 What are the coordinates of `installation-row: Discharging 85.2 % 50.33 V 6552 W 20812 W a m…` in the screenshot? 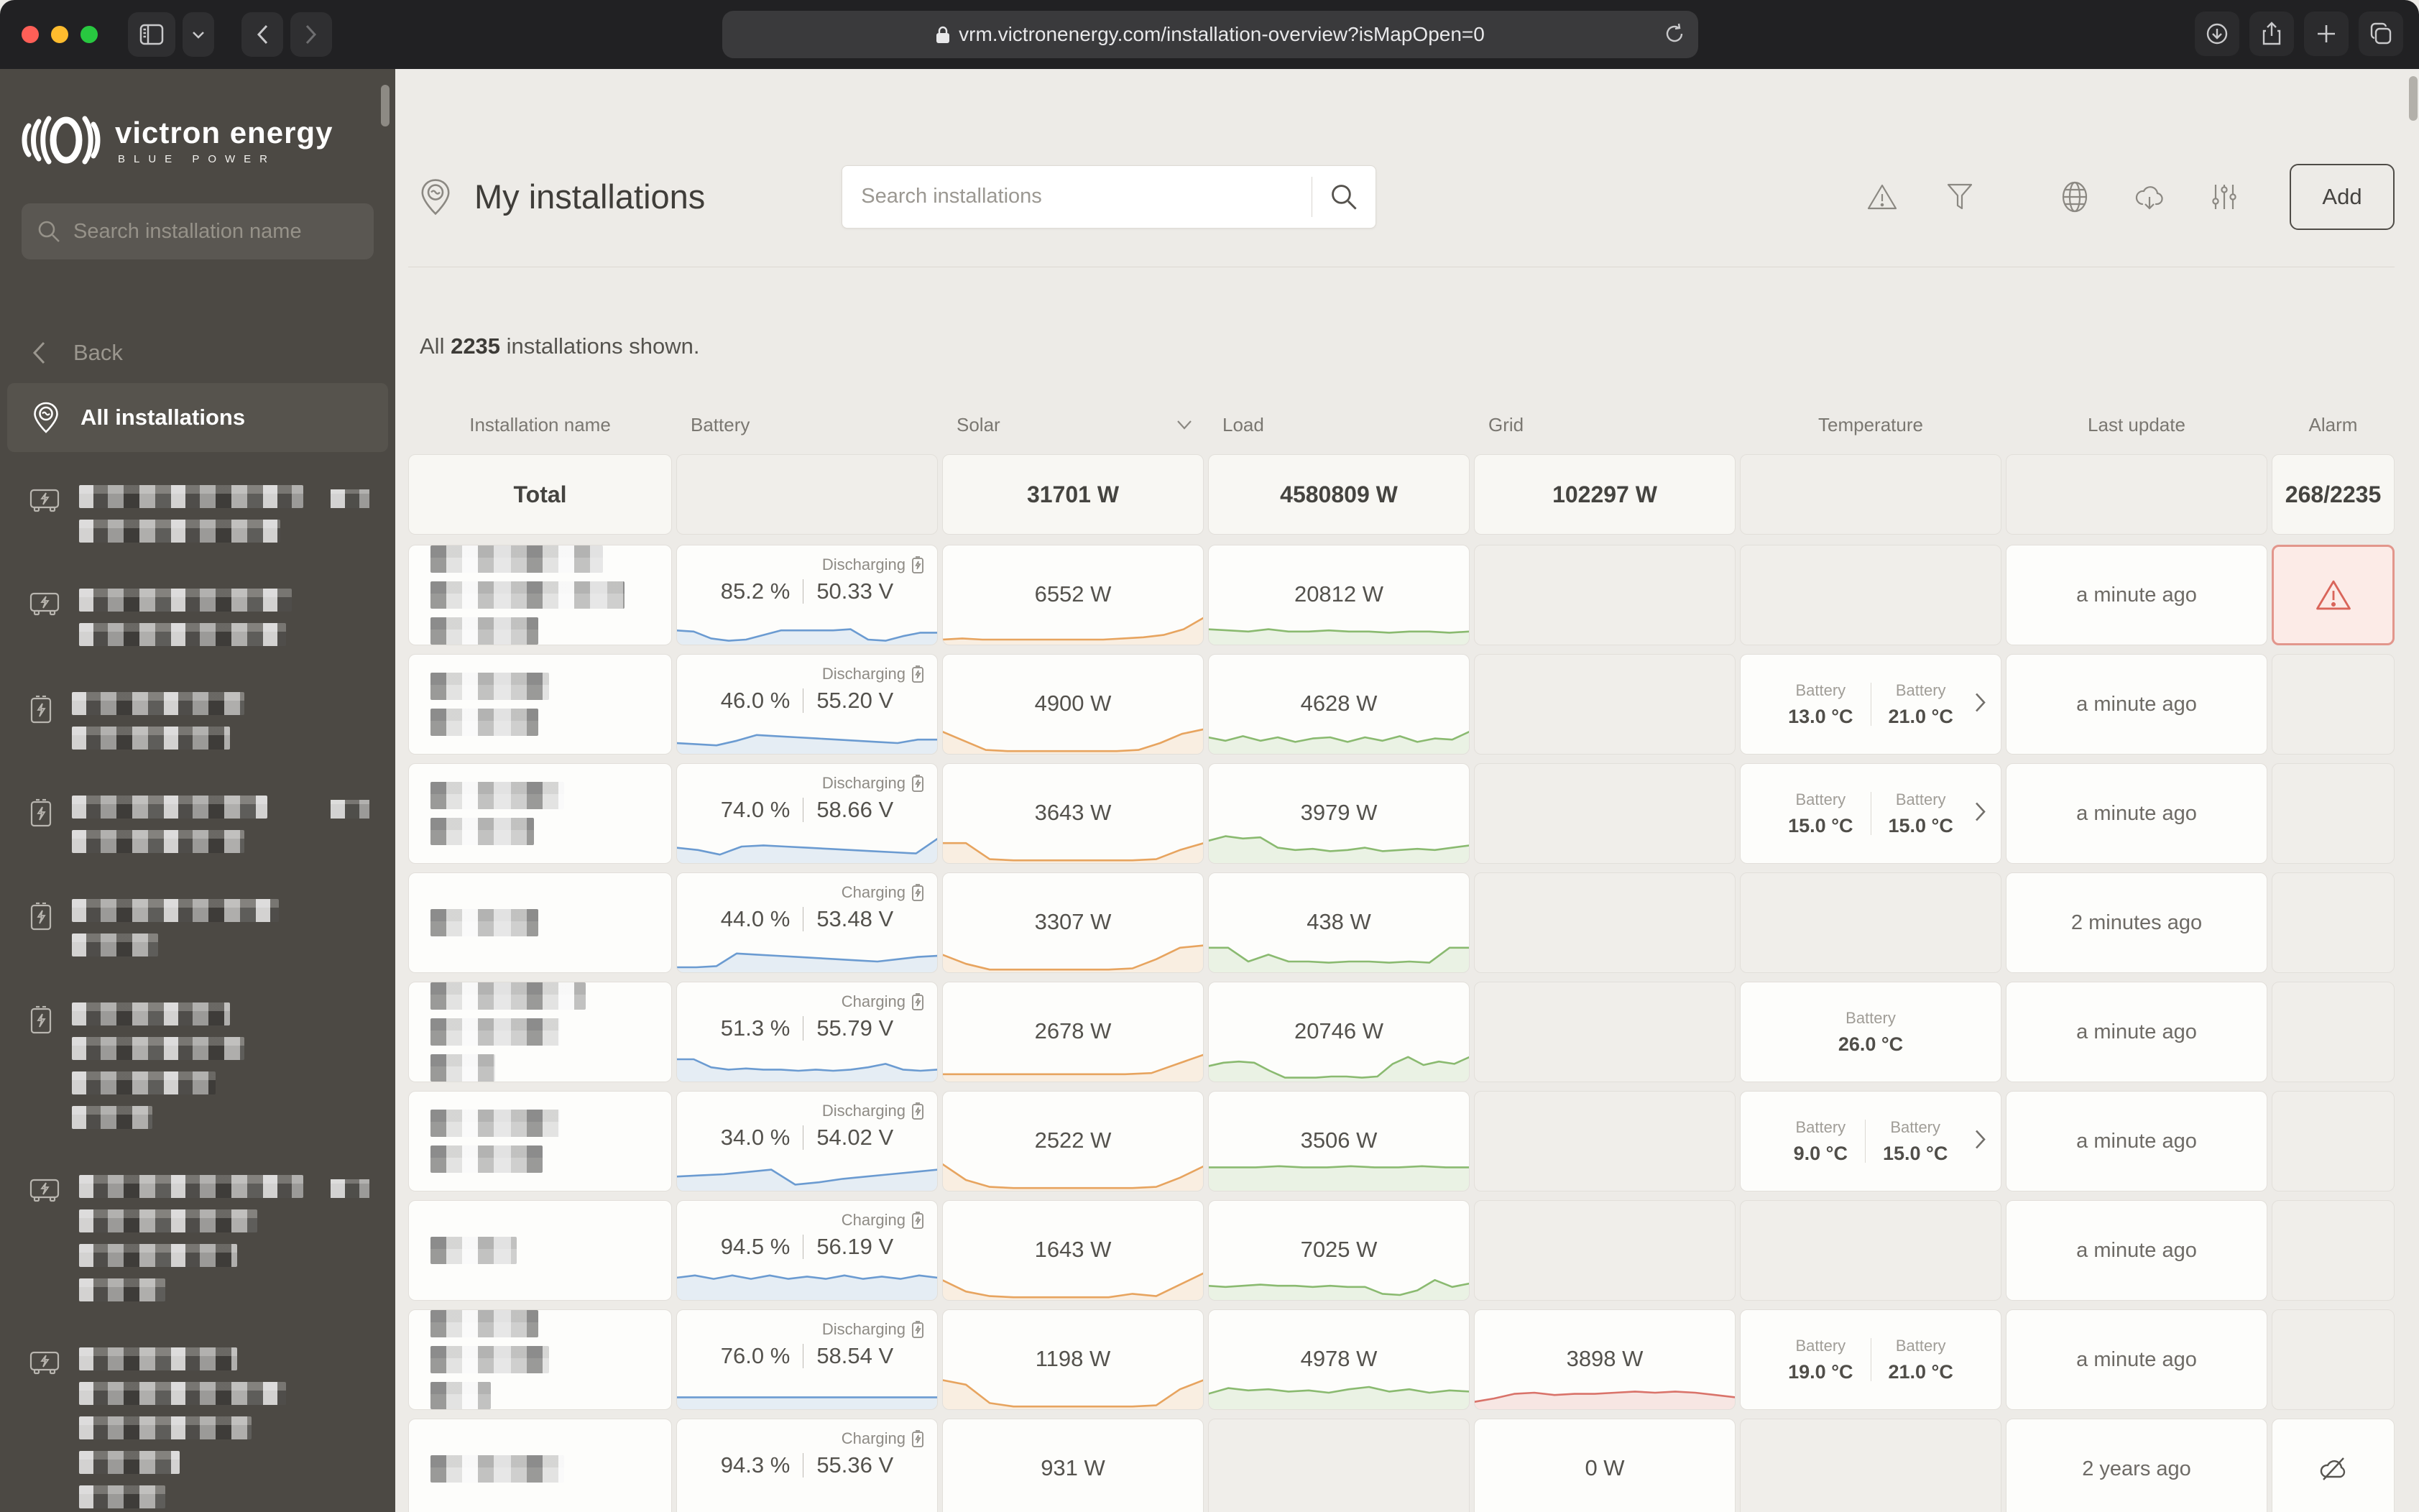 It's located at (1401, 595).